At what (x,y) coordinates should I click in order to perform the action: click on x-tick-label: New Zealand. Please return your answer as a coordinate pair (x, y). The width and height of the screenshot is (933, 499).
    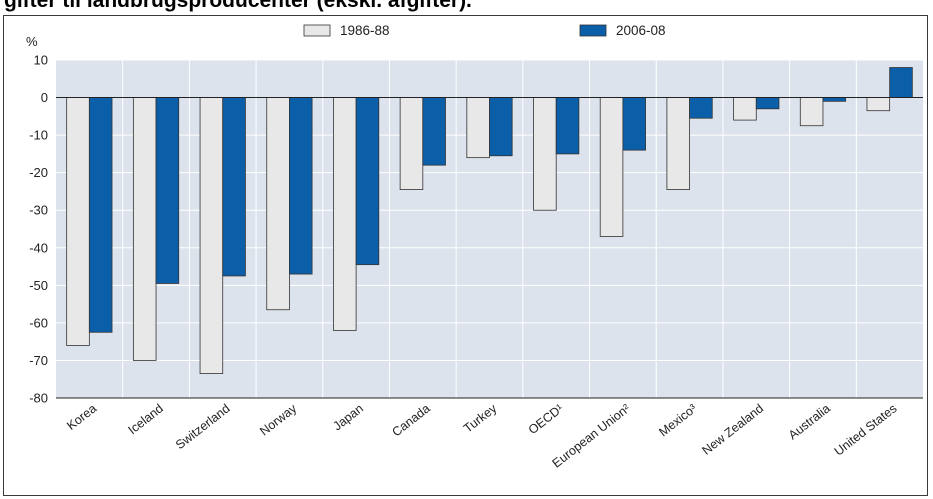
    Looking at the image, I should click on (732, 429).